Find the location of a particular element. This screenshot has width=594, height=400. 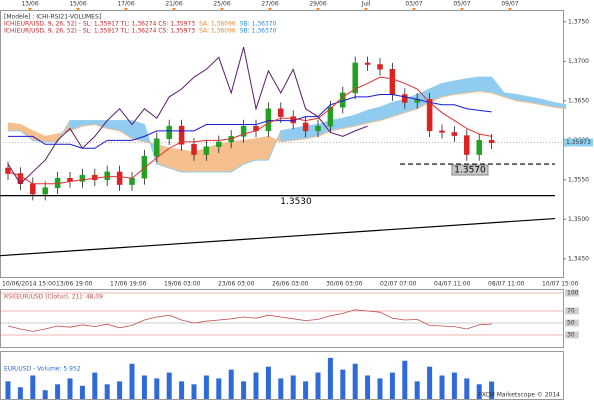

top-date-label: 21/06 is located at coordinates (173, 4).